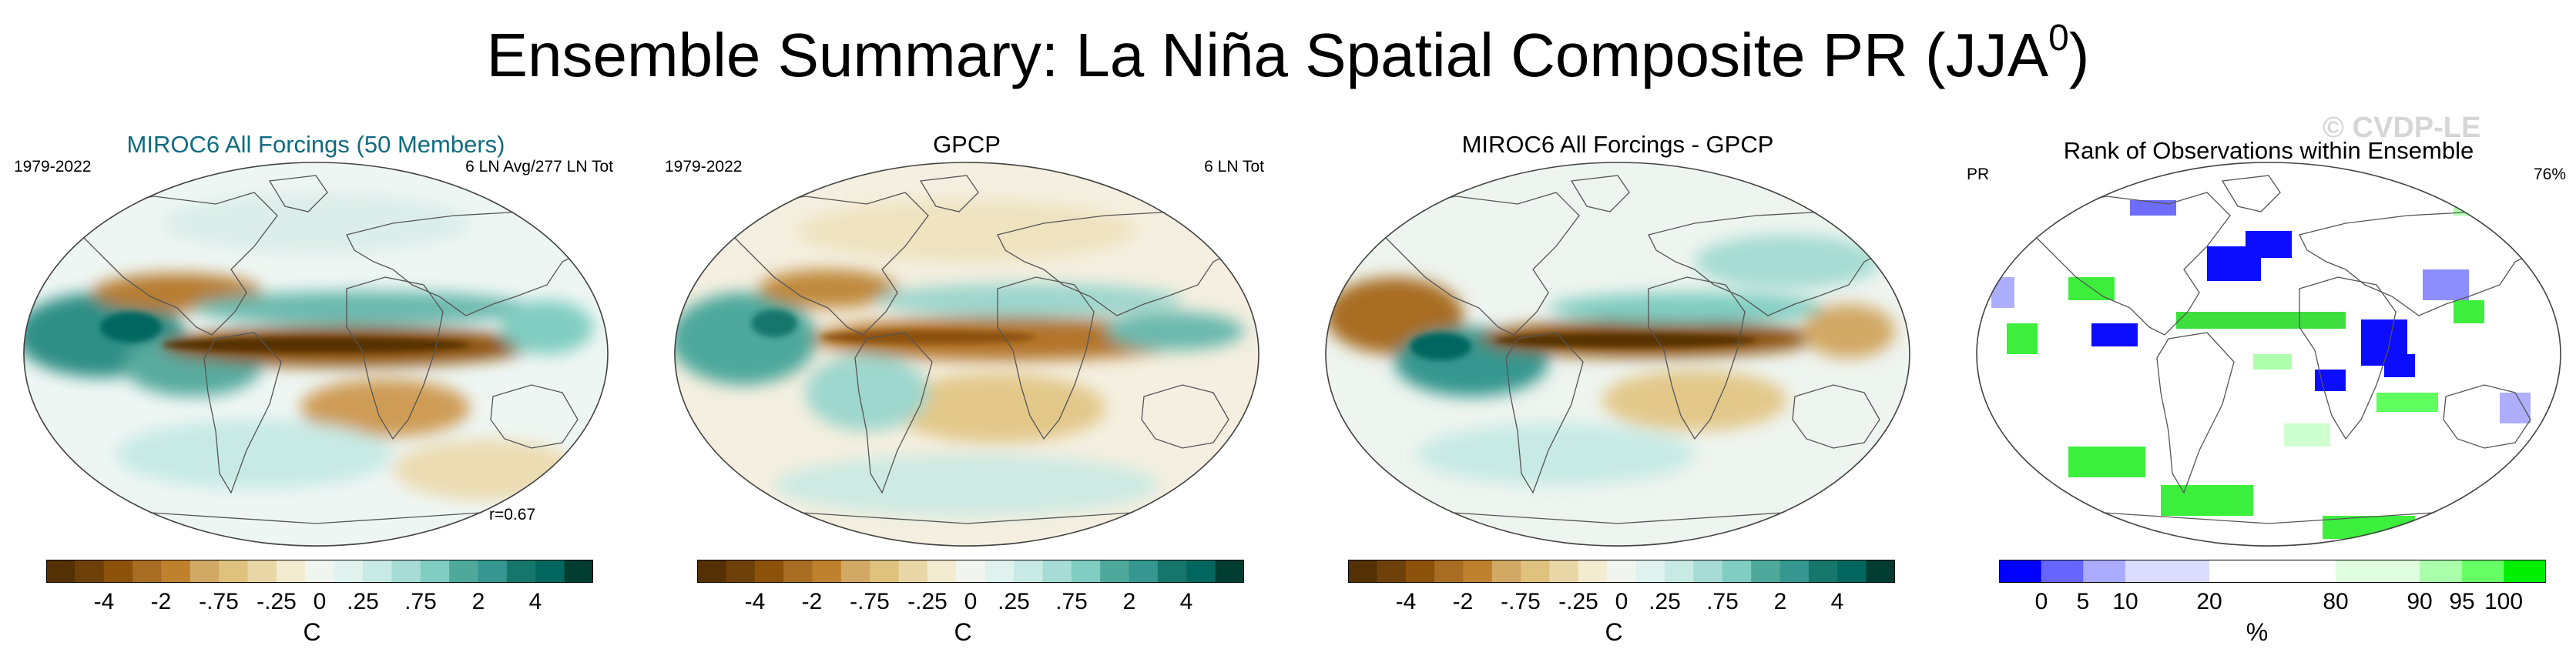 The image size is (2576, 659). What do you see at coordinates (2402, 128) in the screenshot?
I see `watermark: © CVDP-LE` at bounding box center [2402, 128].